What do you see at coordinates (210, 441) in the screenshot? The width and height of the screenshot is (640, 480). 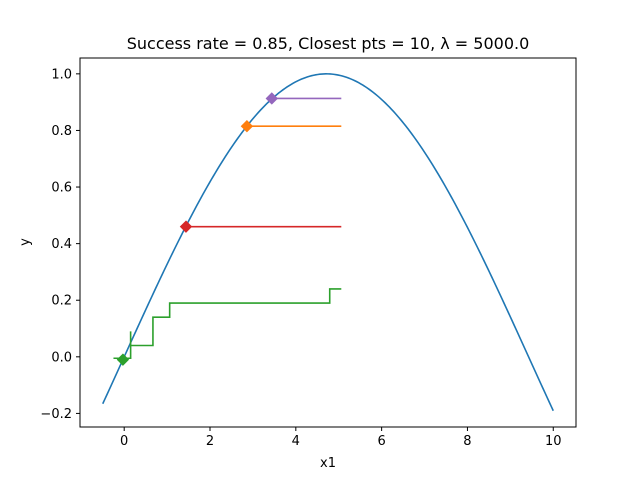 I see `x-tick-label: 2` at bounding box center [210, 441].